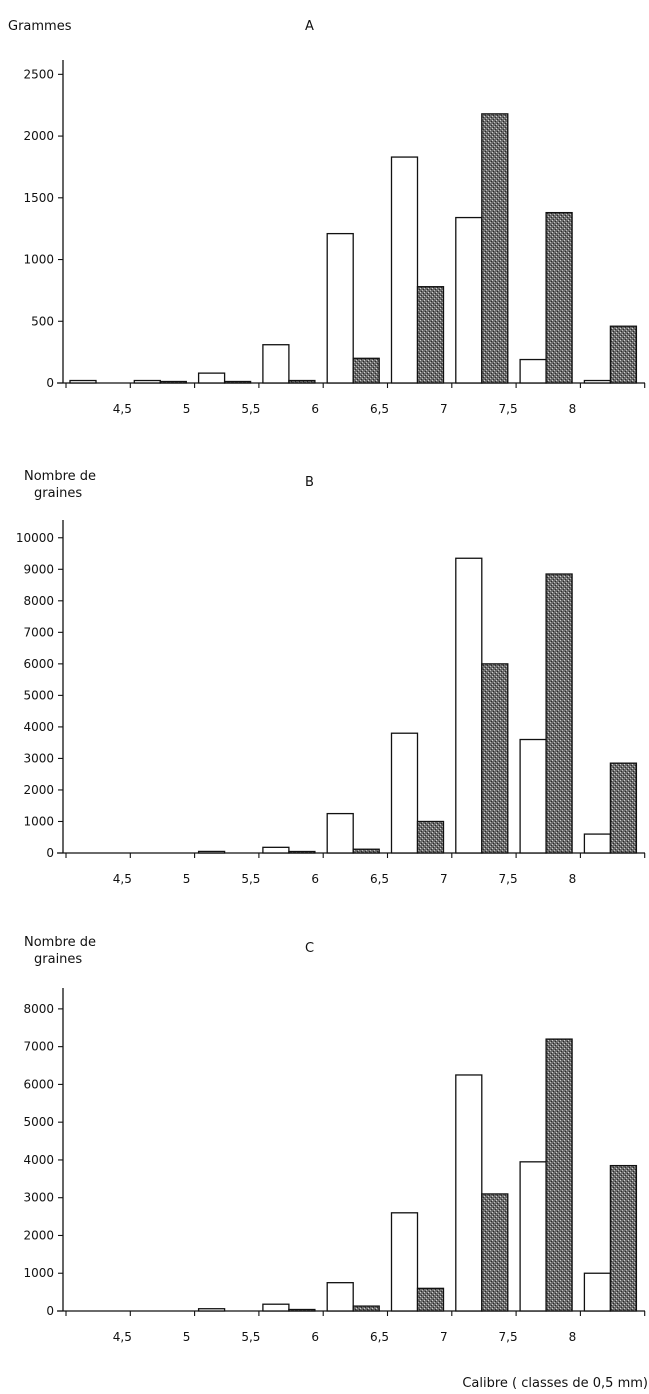 The height and width of the screenshot is (1394, 649). What do you see at coordinates (38, 74) in the screenshot?
I see `y-tick-label: 2500` at bounding box center [38, 74].